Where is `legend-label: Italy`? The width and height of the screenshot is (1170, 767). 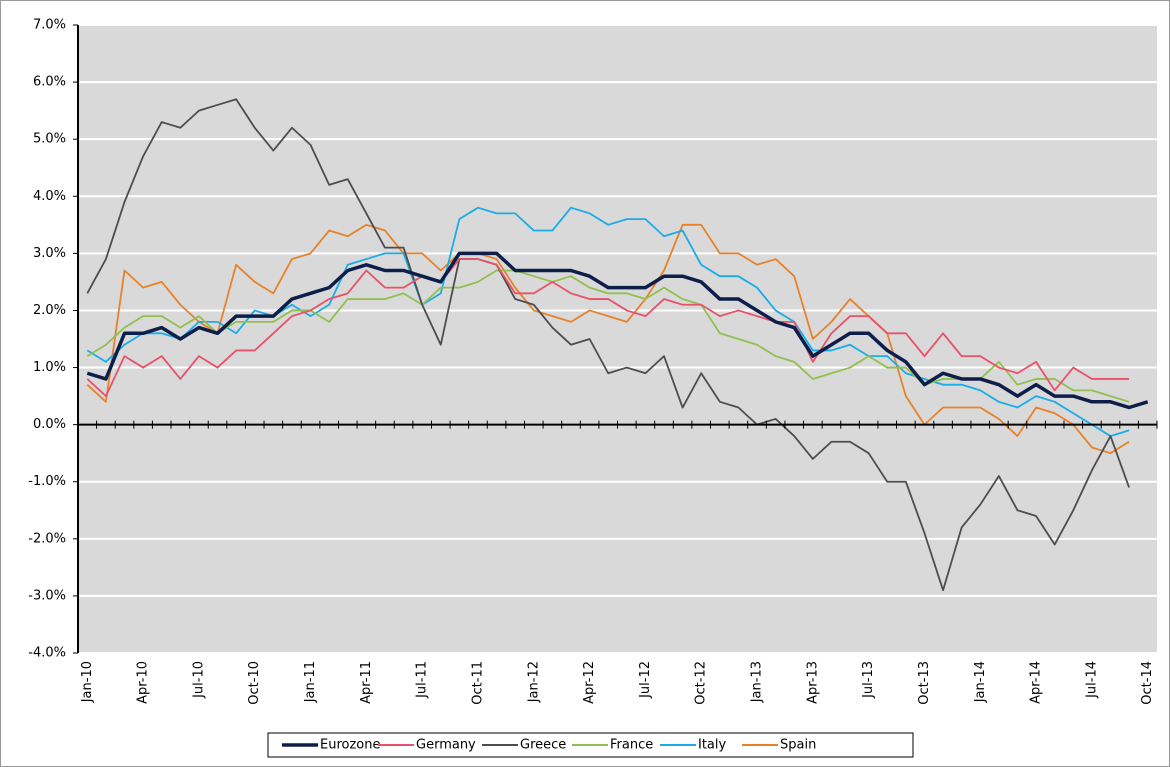 legend-label: Italy is located at coordinates (712, 745).